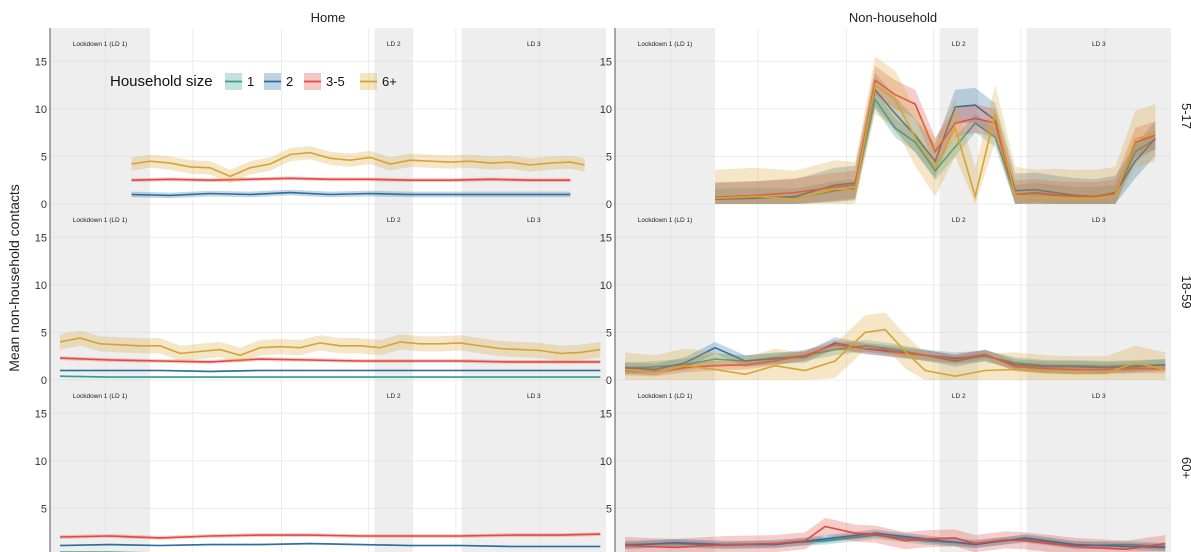  What do you see at coordinates (893, 17) in the screenshot?
I see `column-strip-label: Non-household` at bounding box center [893, 17].